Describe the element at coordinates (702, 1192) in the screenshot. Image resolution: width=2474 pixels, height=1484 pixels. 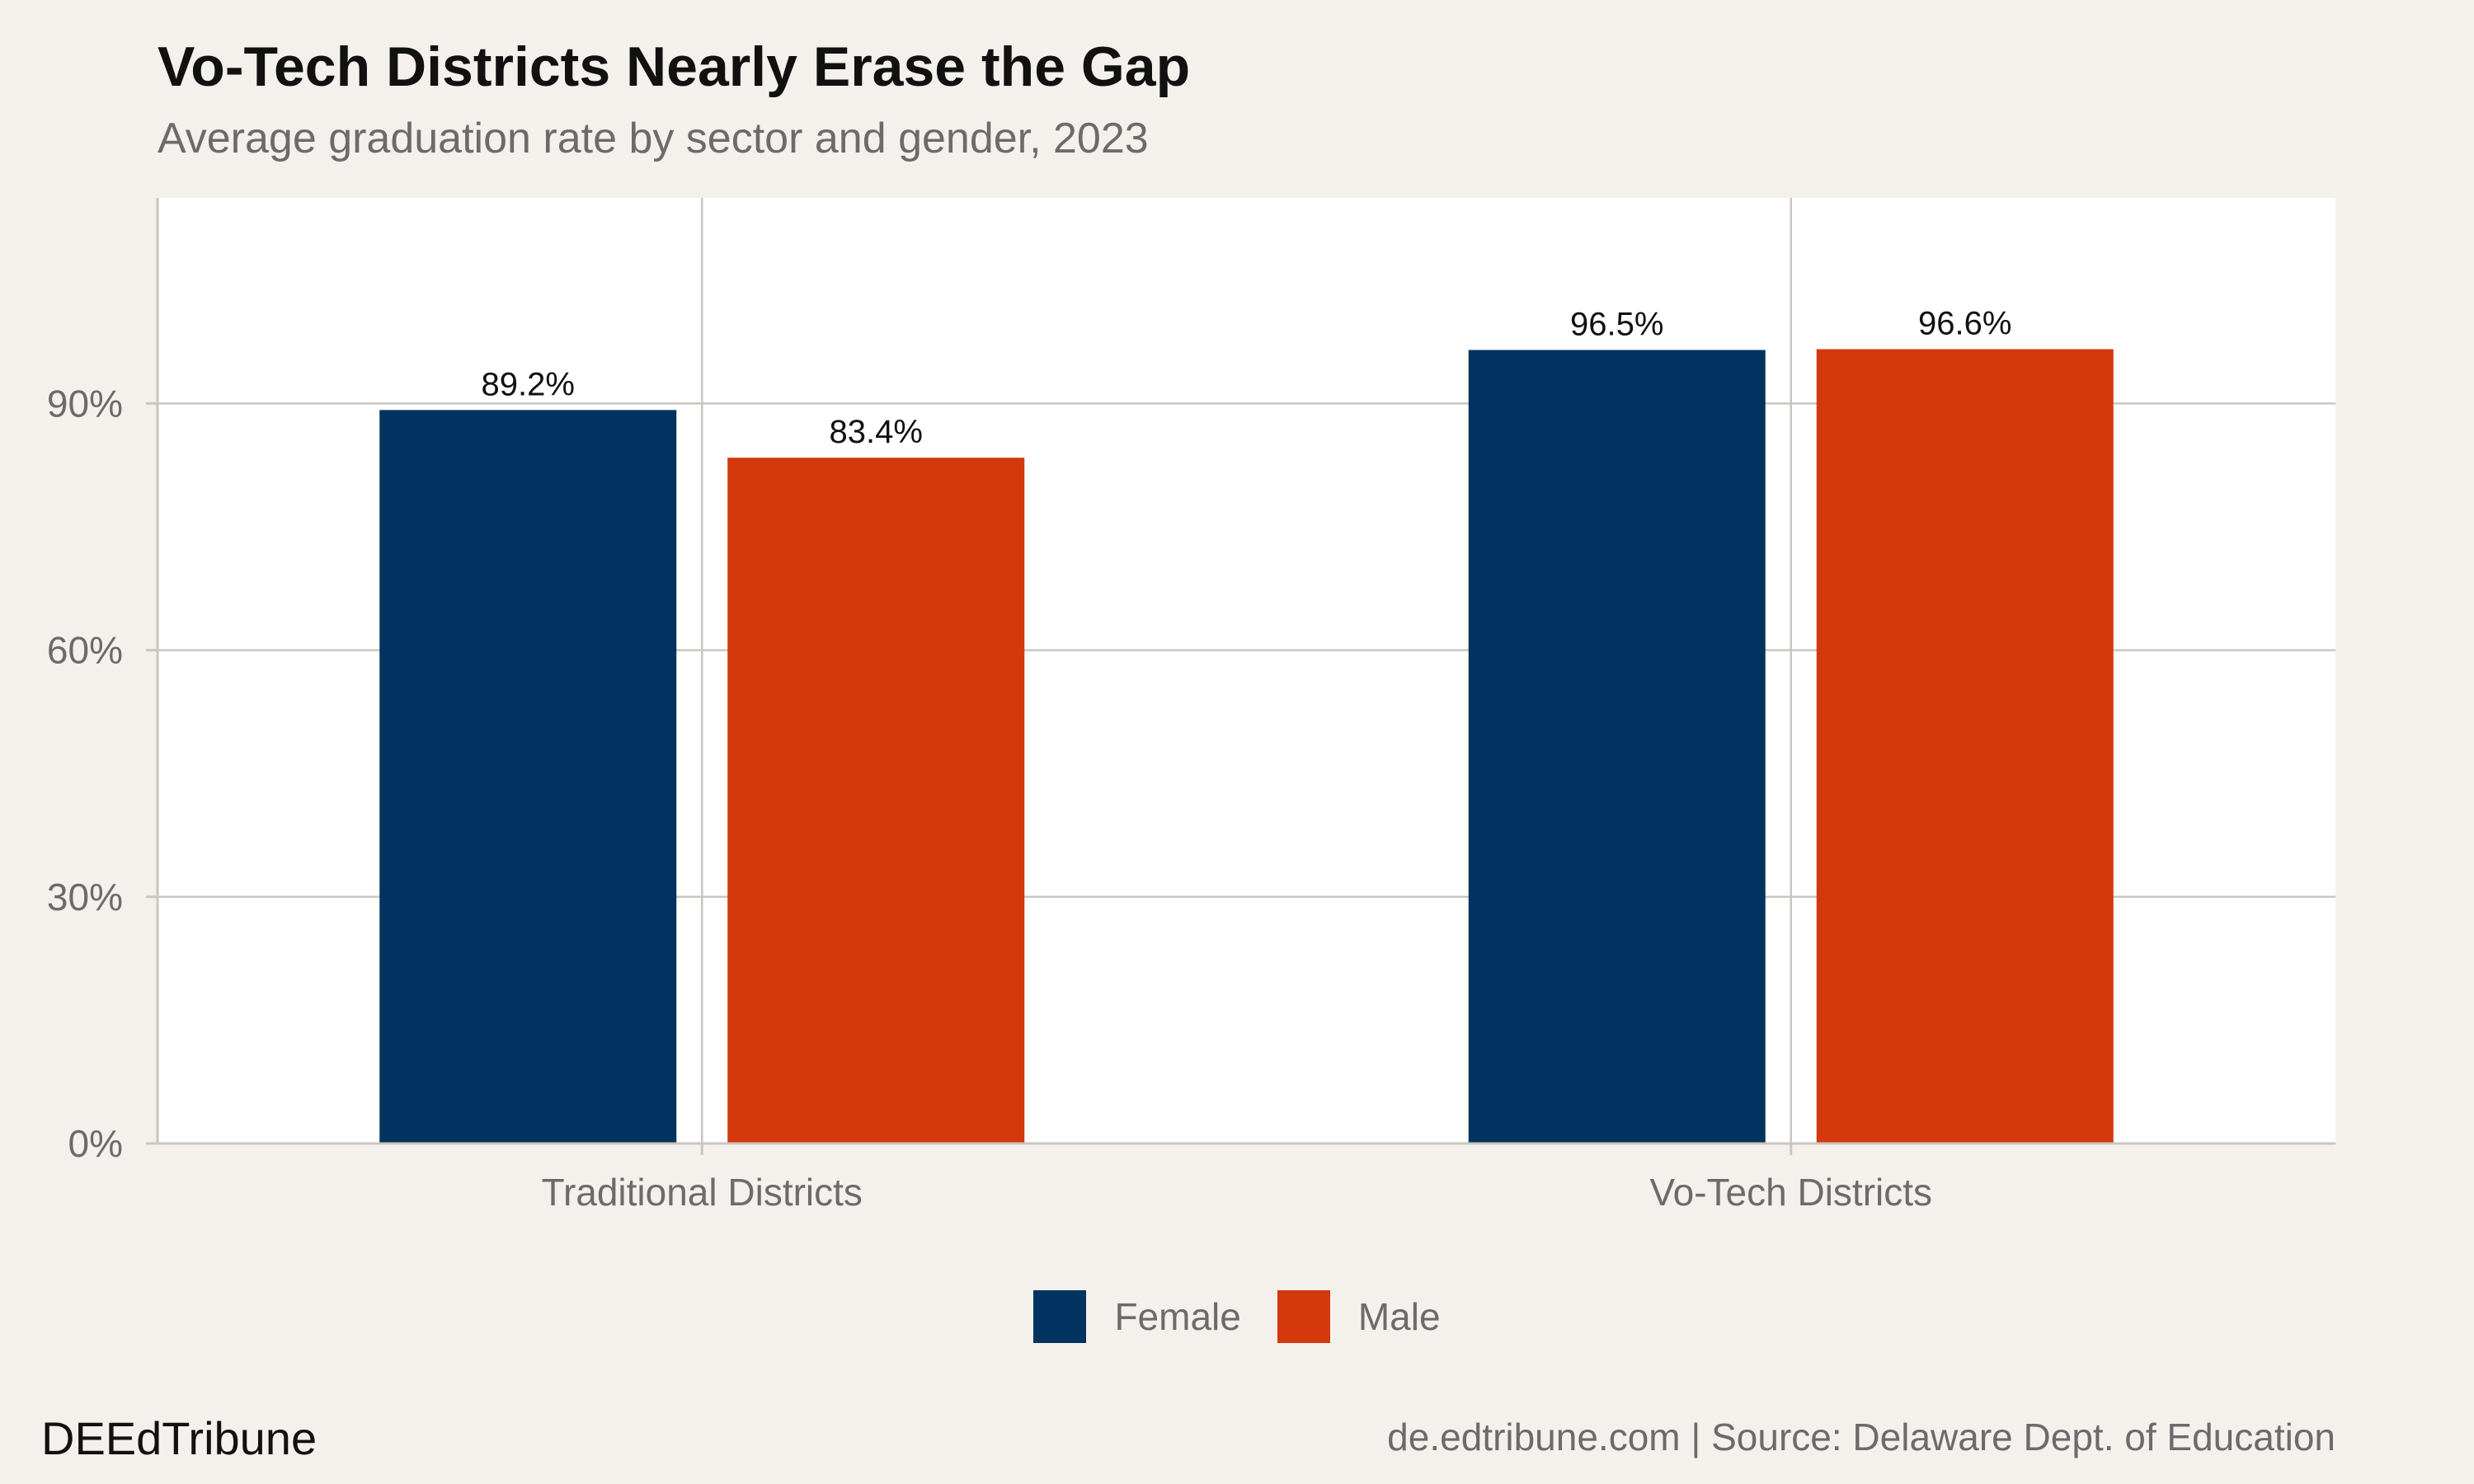
I see `x-tick-label: Traditional Districts` at that location.